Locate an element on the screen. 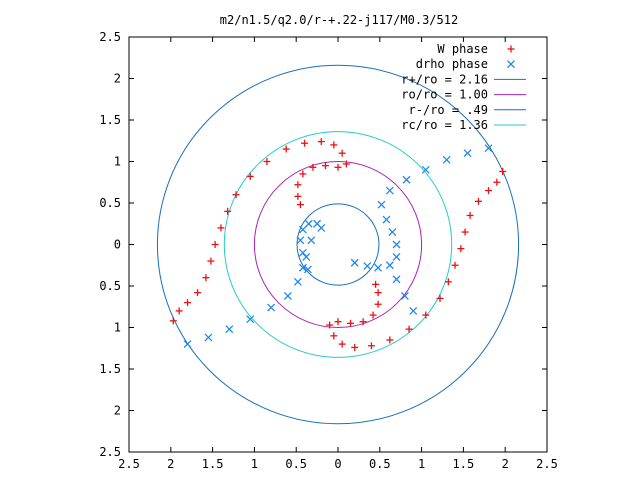  y-tick-label-2: 1.5 is located at coordinates (110, 120).